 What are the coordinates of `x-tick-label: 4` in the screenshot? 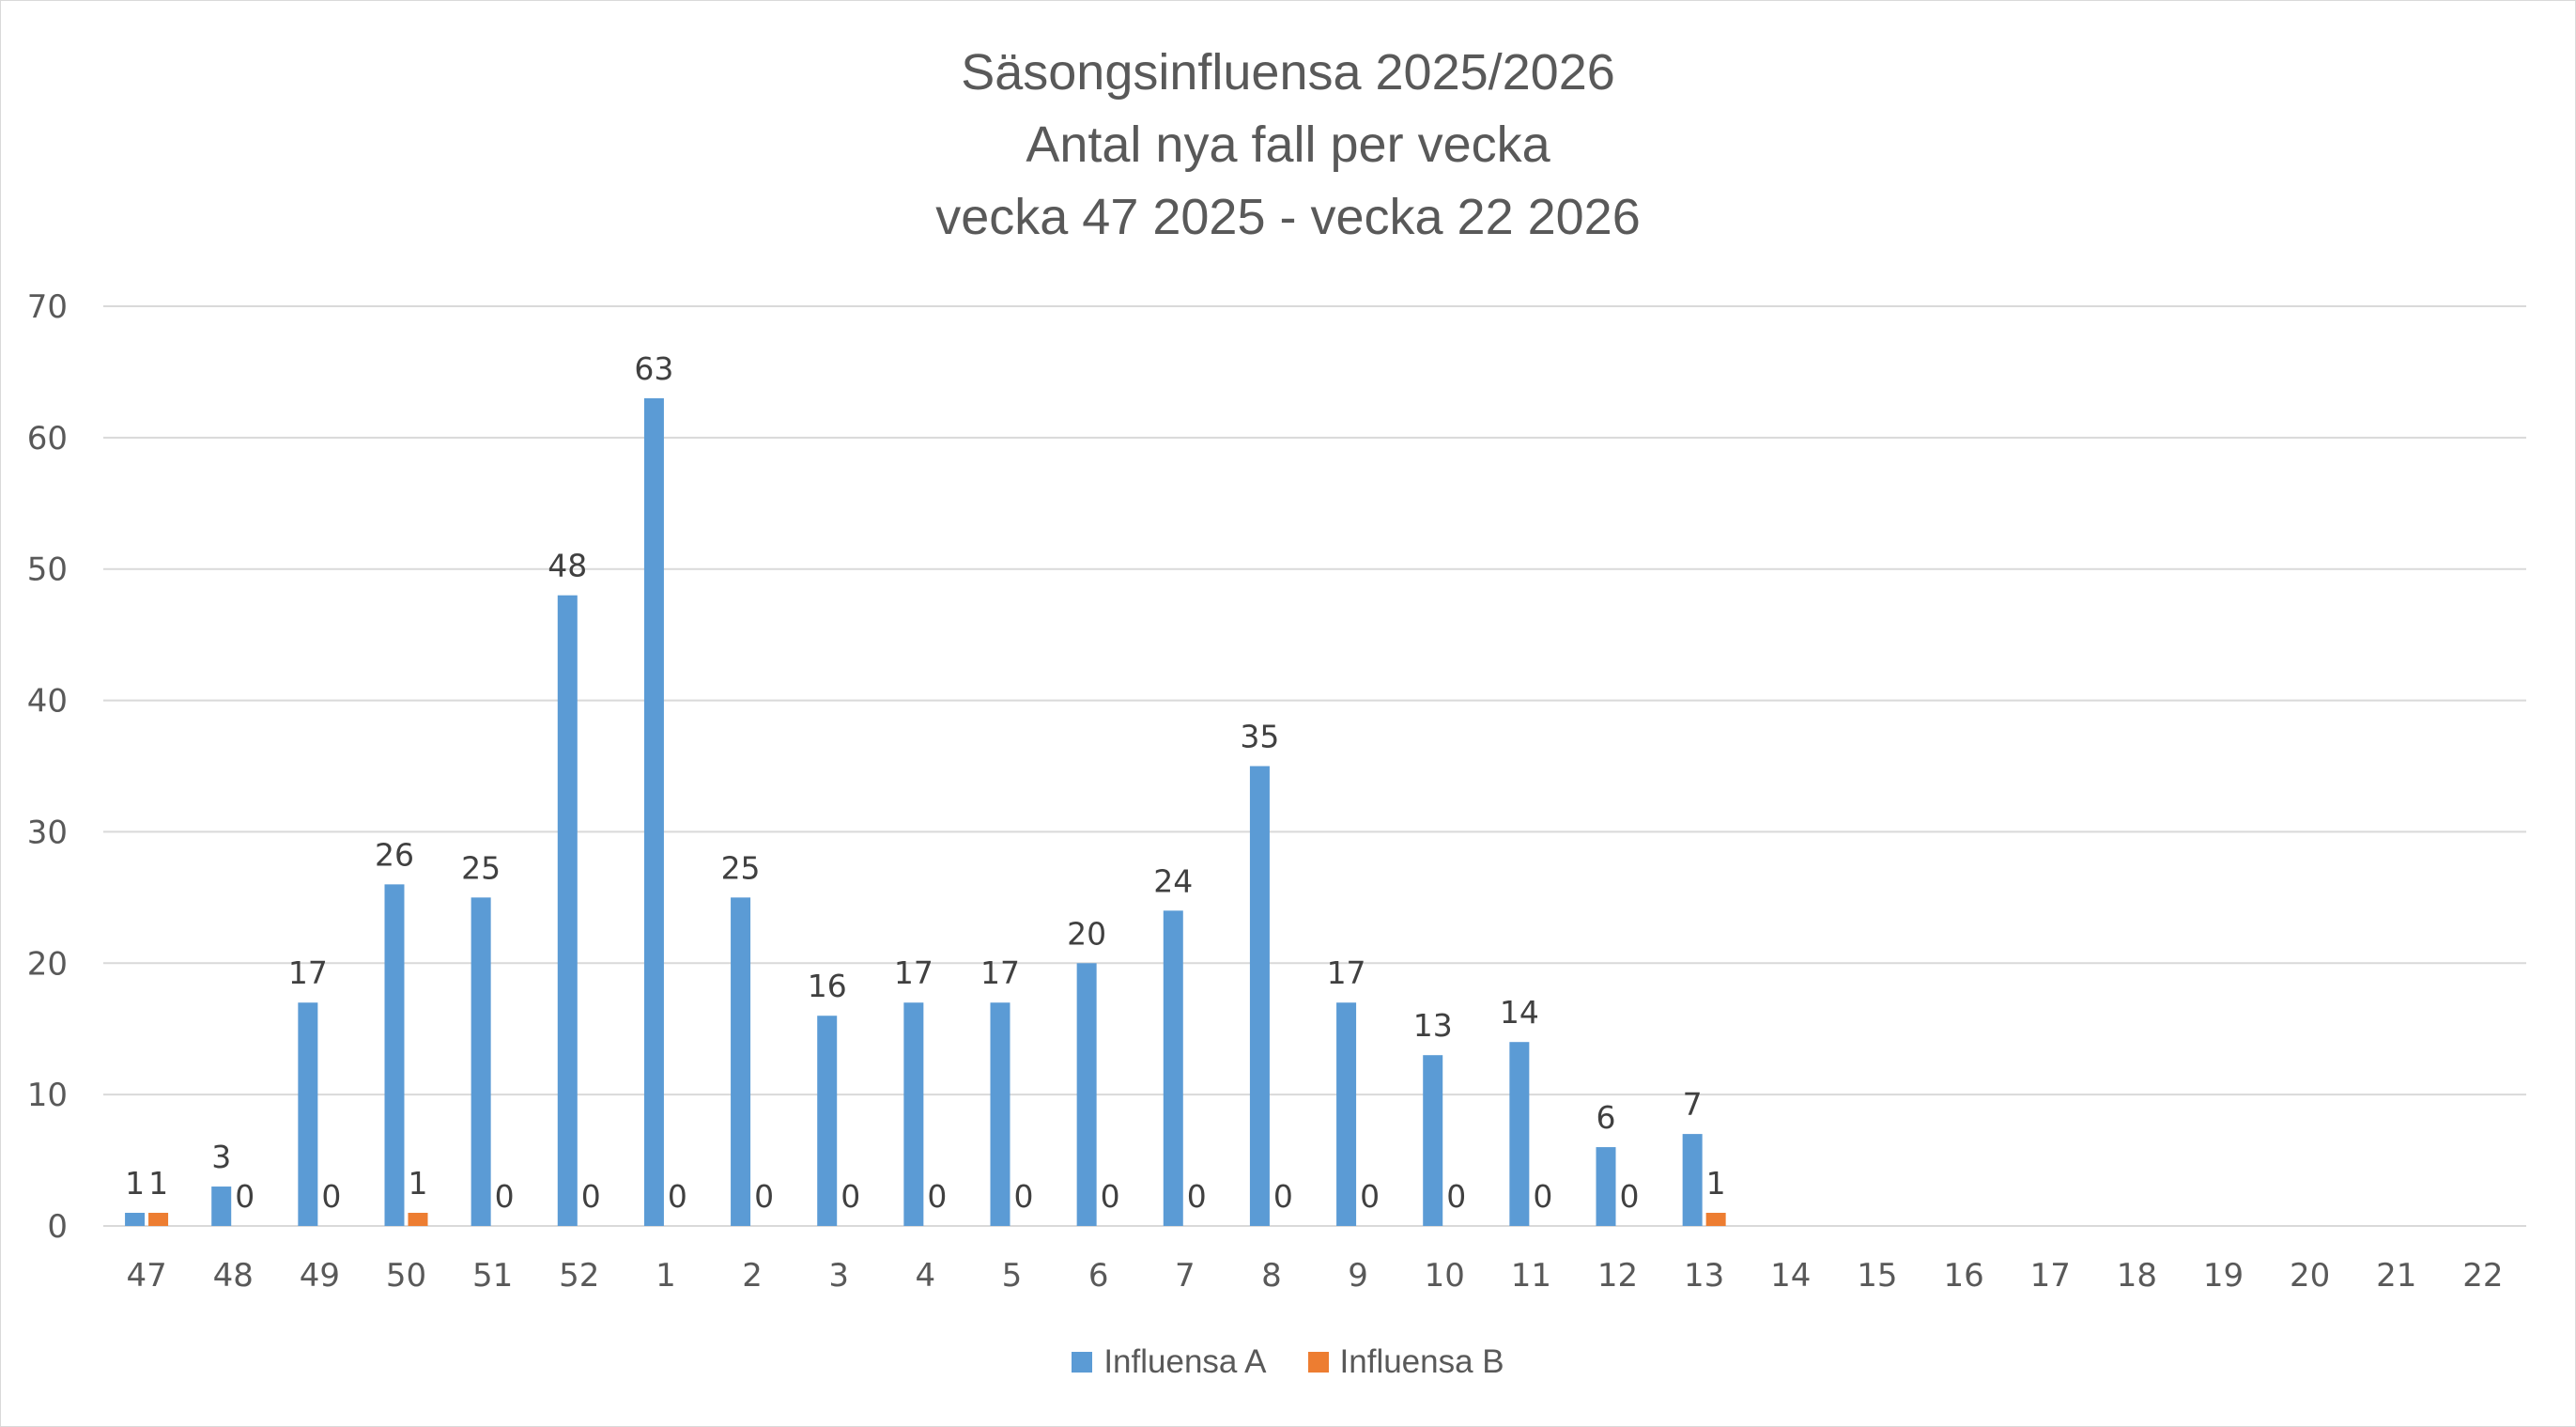 It's located at (926, 1276).